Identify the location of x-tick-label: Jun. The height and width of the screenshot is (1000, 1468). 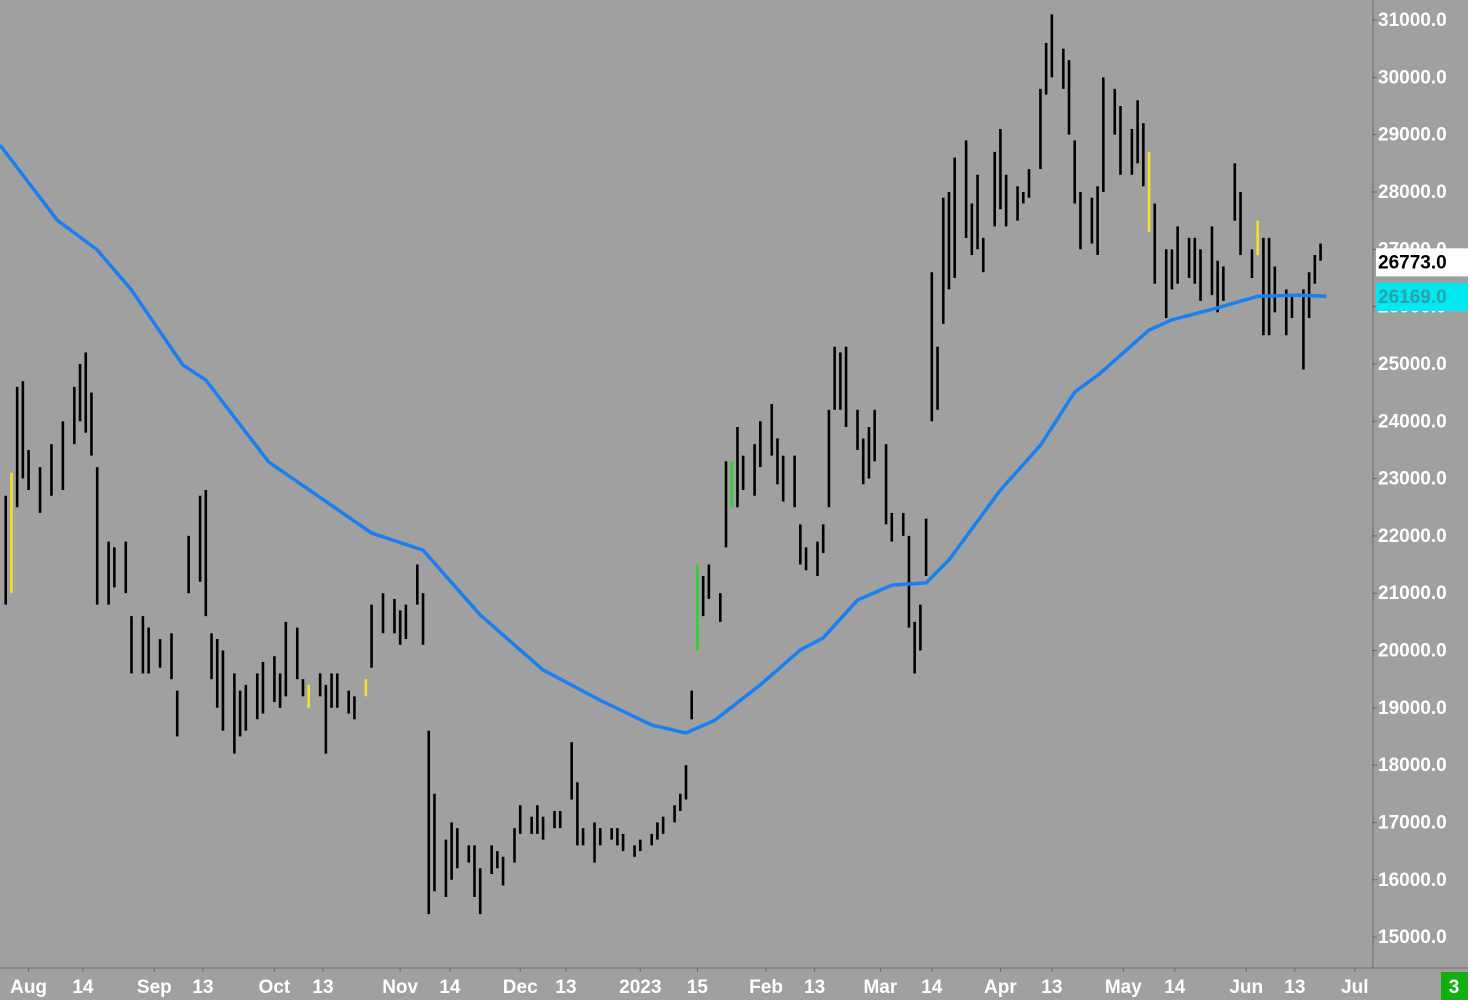
(1246, 987).